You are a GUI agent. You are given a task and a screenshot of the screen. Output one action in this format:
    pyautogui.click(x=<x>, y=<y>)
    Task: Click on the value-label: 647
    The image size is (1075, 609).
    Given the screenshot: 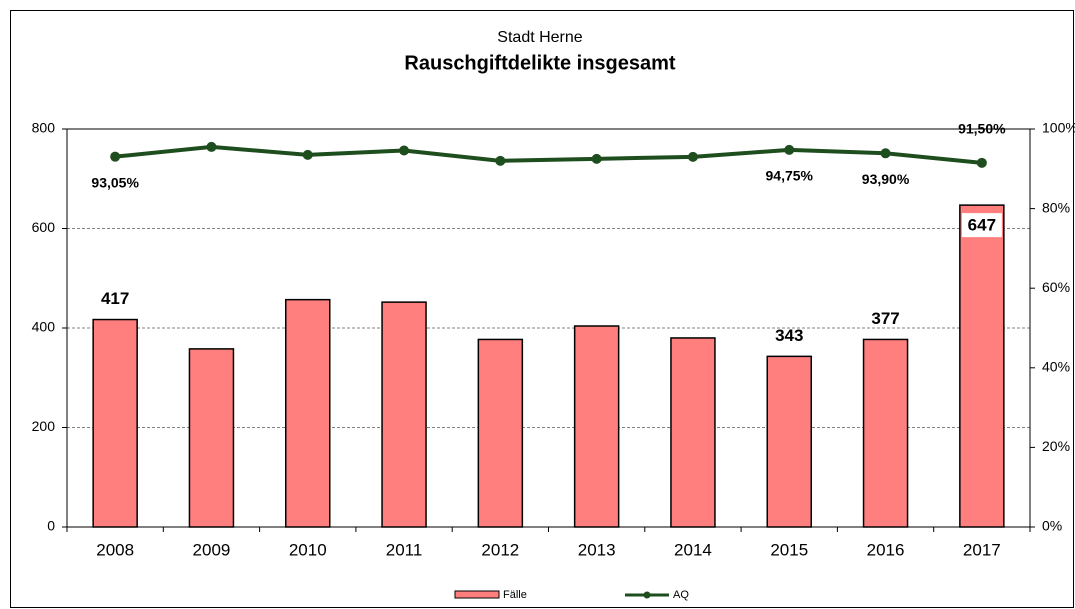 What is the action you would take?
    pyautogui.click(x=982, y=225)
    